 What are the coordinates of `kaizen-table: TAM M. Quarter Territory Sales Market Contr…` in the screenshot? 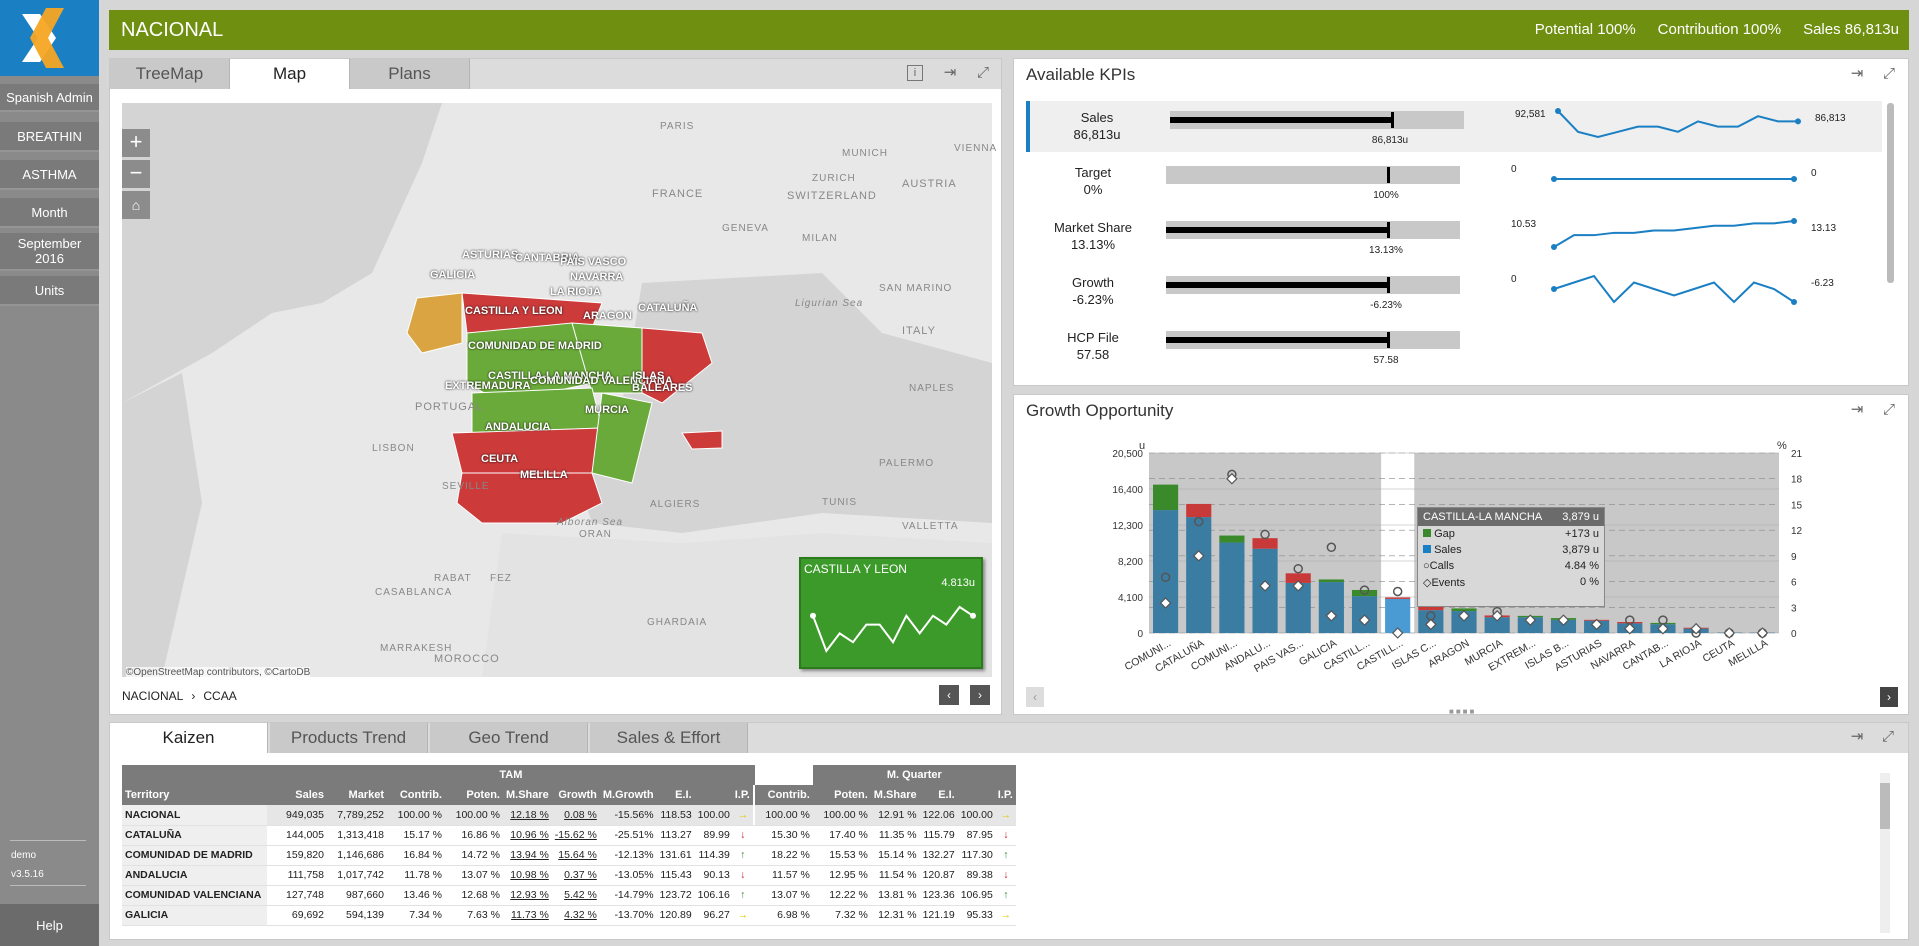 It's located at (569, 845).